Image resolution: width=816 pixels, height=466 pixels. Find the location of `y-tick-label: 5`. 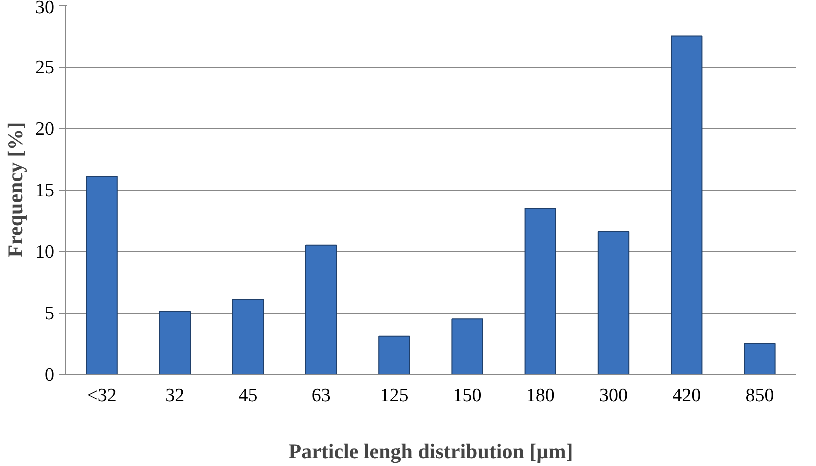

y-tick-label: 5 is located at coordinates (49, 314).